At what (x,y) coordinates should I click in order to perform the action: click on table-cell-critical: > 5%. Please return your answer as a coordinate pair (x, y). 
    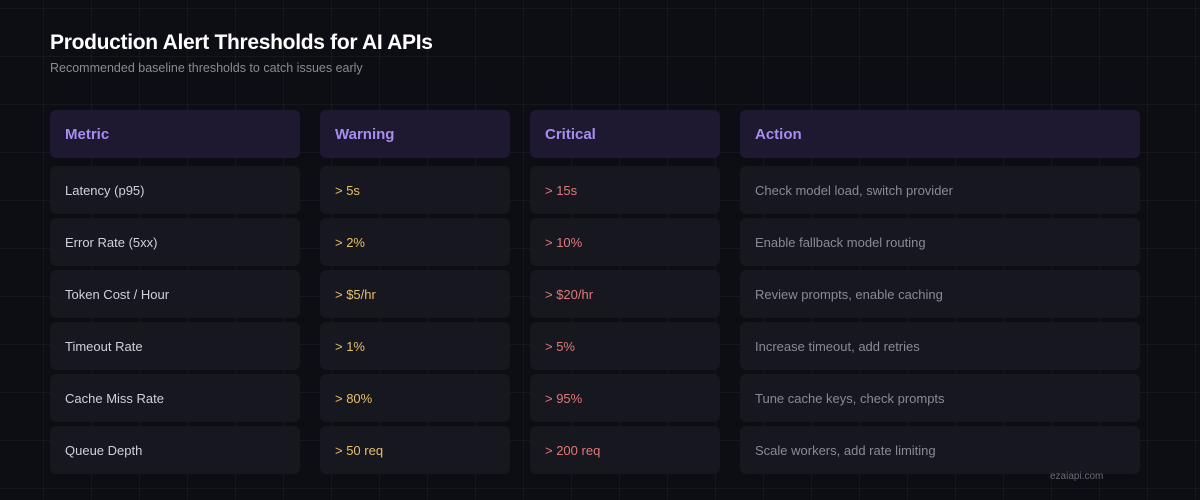
    Looking at the image, I should click on (625, 346).